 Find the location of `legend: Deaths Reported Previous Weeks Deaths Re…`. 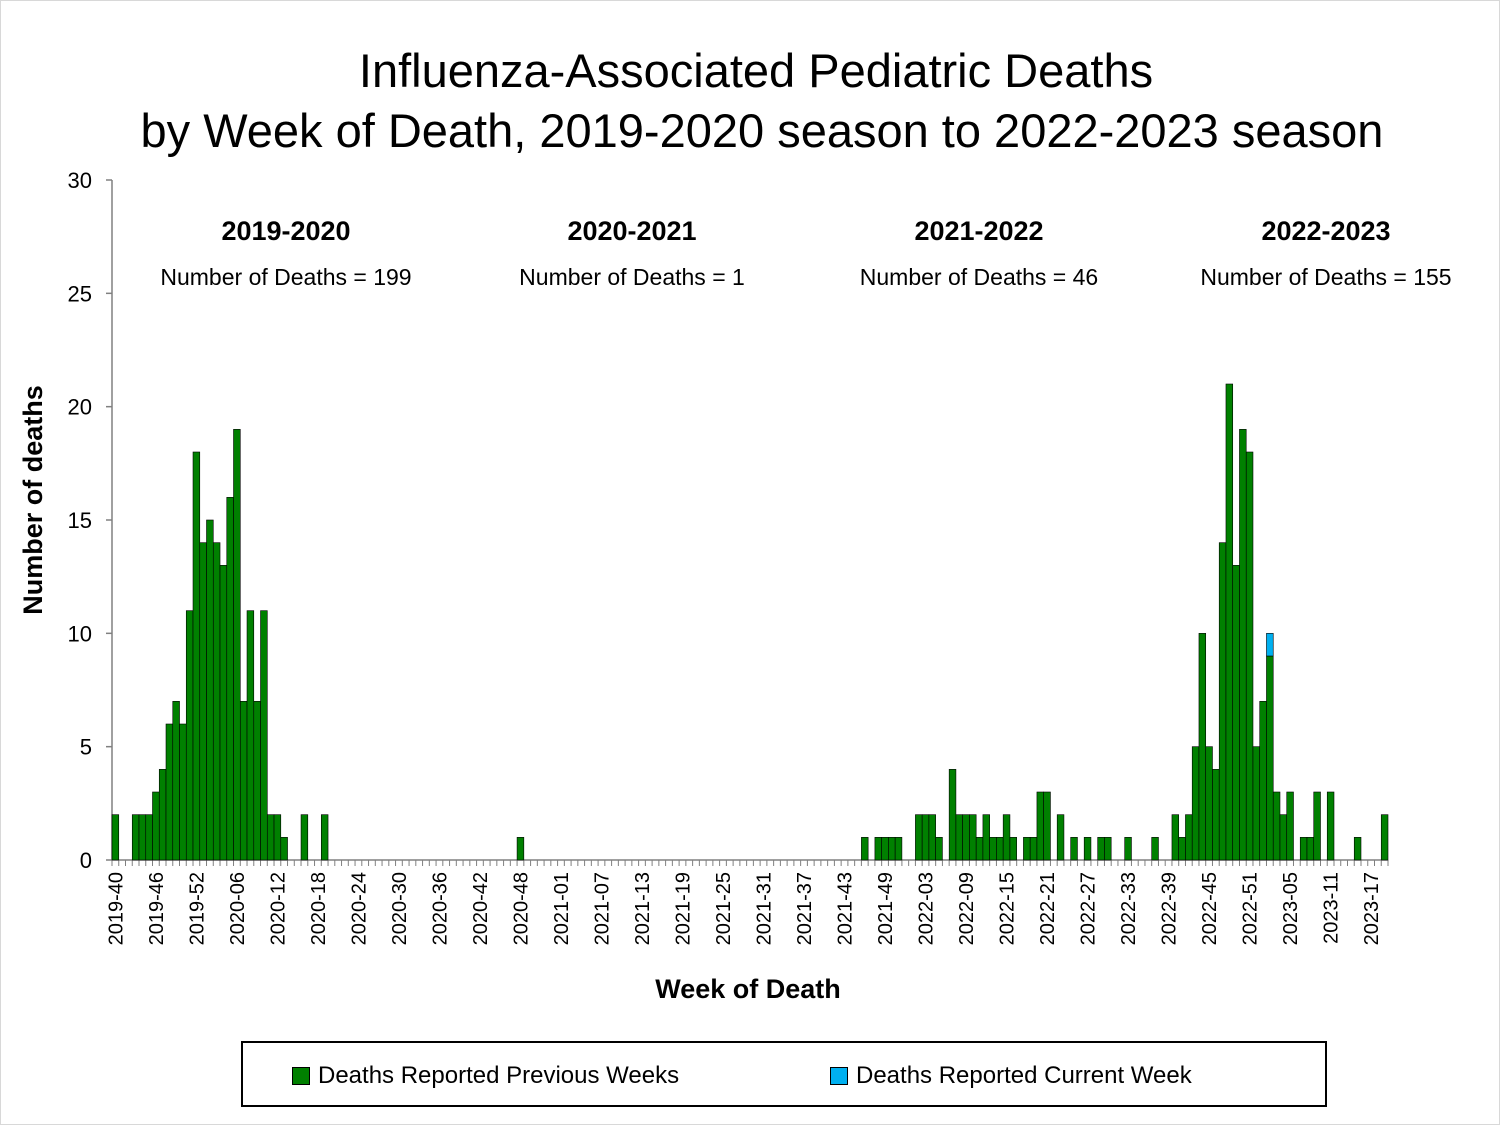

legend: Deaths Reported Previous Weeks Deaths Re… is located at coordinates (784, 1074).